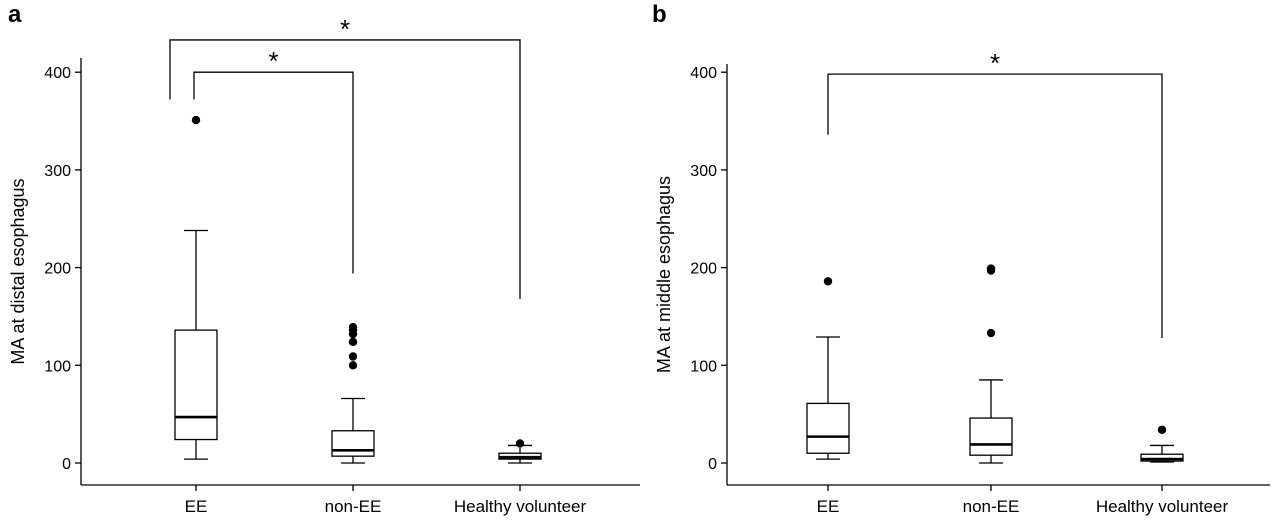  Describe the element at coordinates (659, 14) in the screenshot. I see `panel-letter: b` at that location.